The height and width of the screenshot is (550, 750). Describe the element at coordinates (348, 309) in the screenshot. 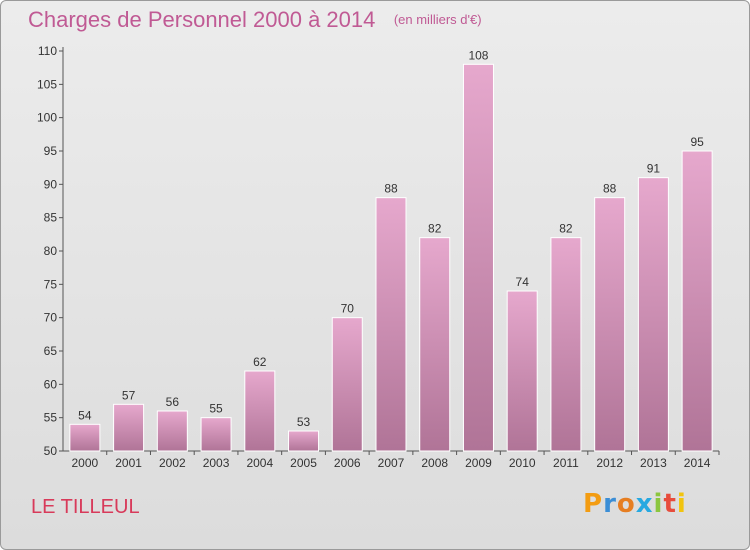

I see `value-label-2006: 70` at that location.